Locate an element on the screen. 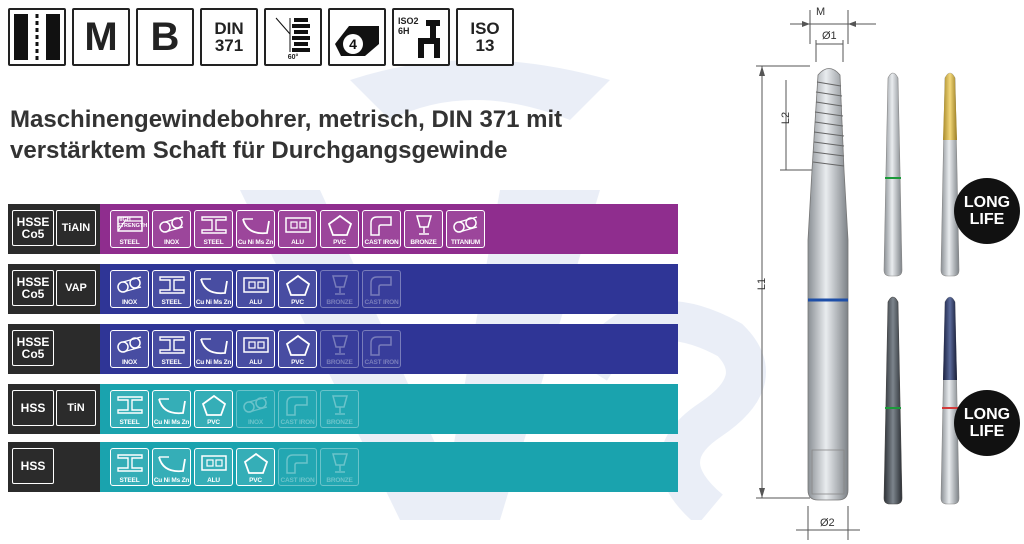  tile-label: ALU is located at coordinates (213, 480).